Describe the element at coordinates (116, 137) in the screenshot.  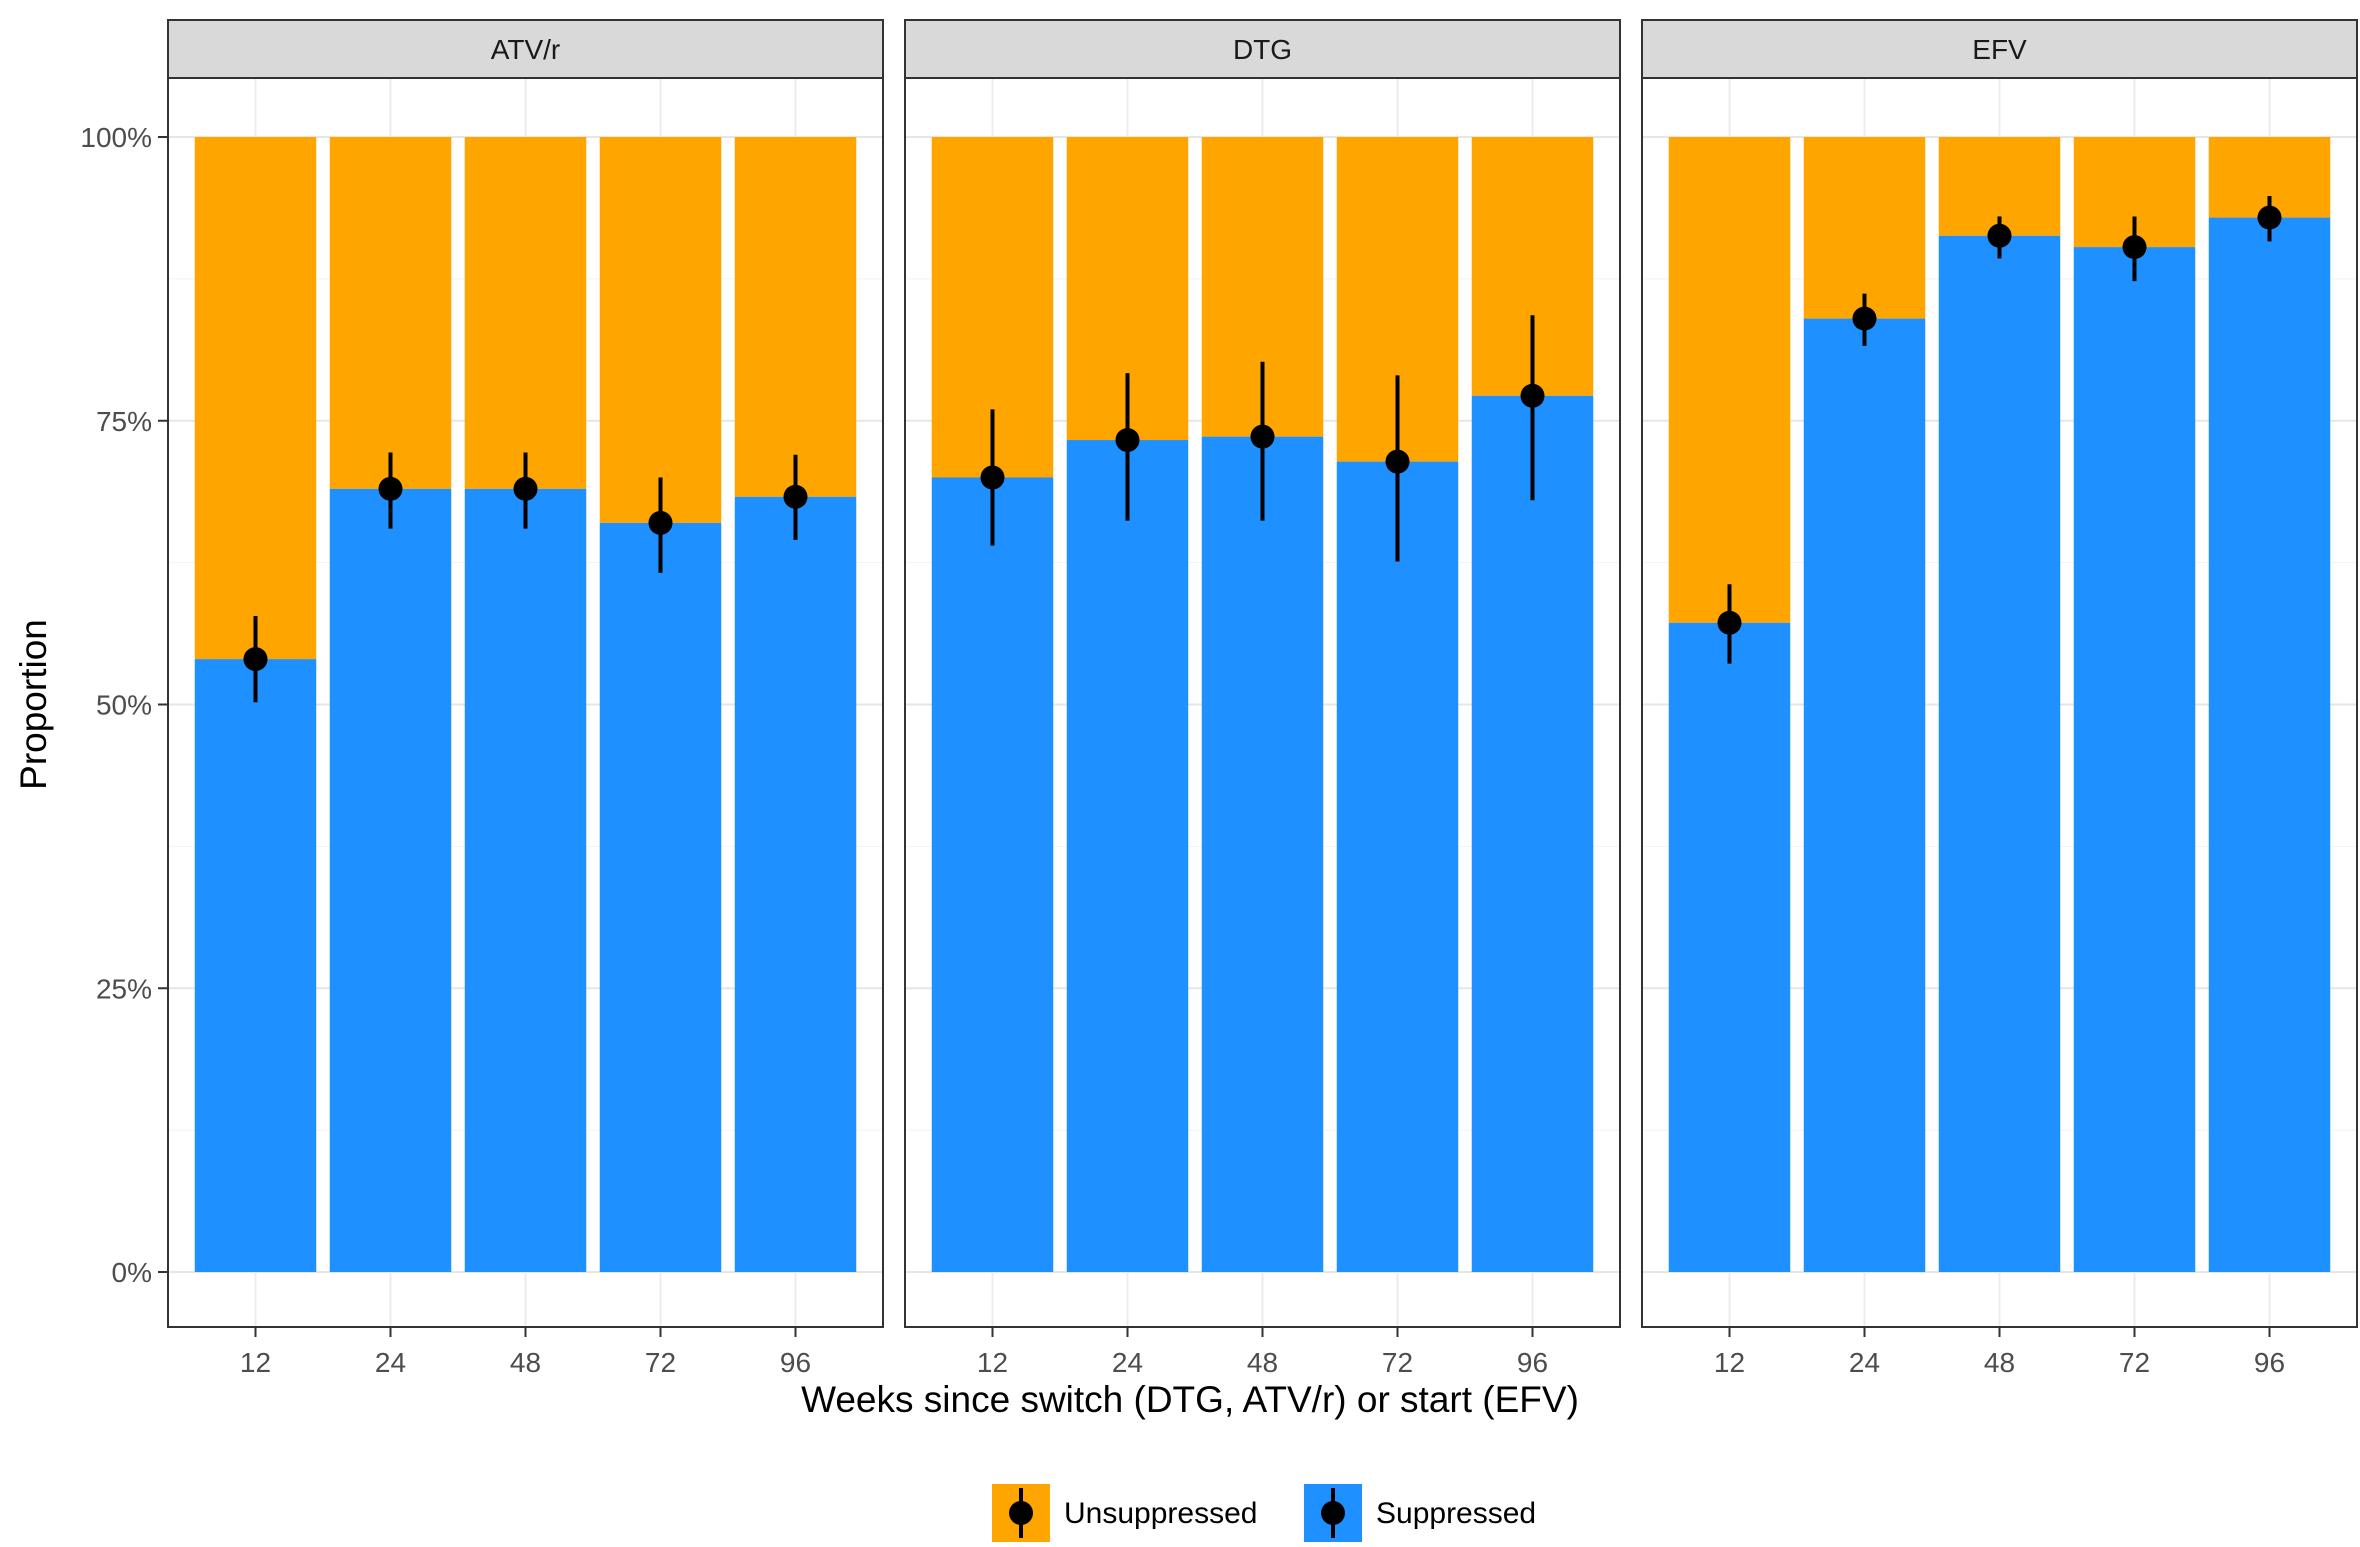
I see `y-tick-label: 100%` at that location.